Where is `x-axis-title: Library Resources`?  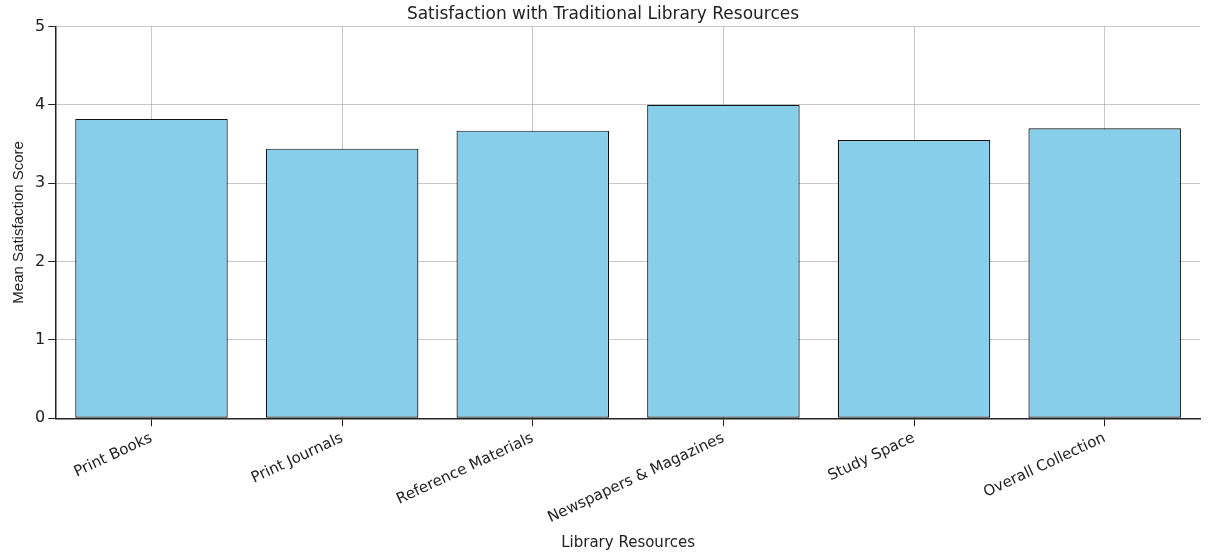
x-axis-title: Library Resources is located at coordinates (628, 541).